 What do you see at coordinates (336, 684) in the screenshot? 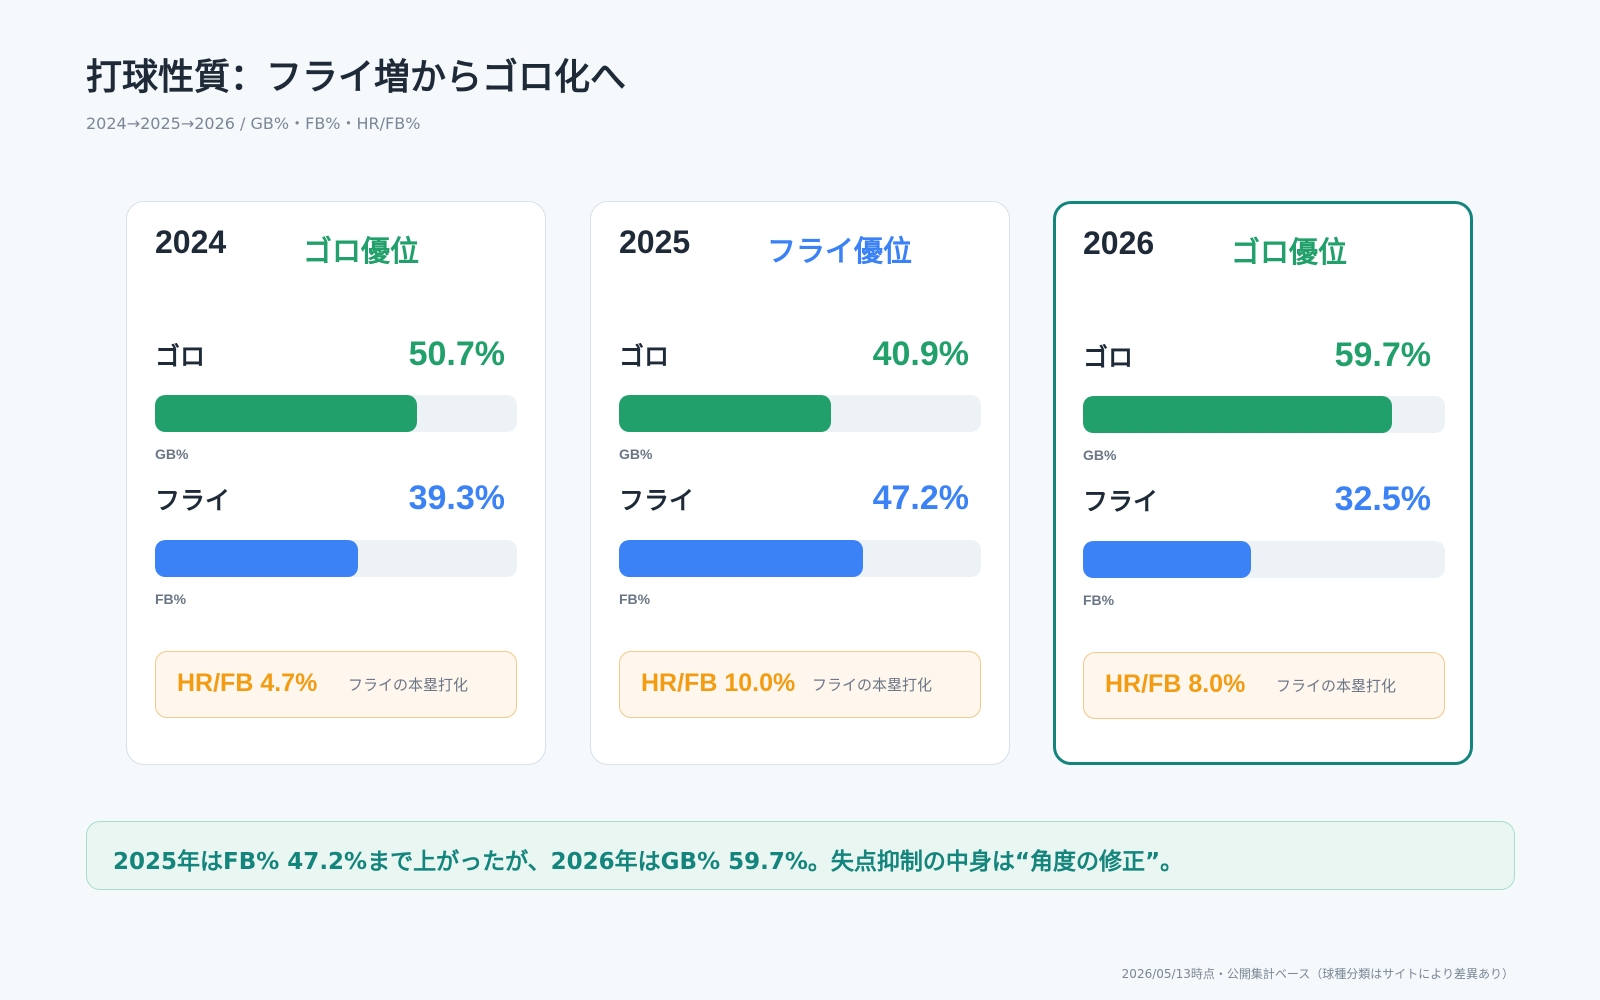
I see `hr-fb-box: HR/FB 4.7% フライの本塁打化` at bounding box center [336, 684].